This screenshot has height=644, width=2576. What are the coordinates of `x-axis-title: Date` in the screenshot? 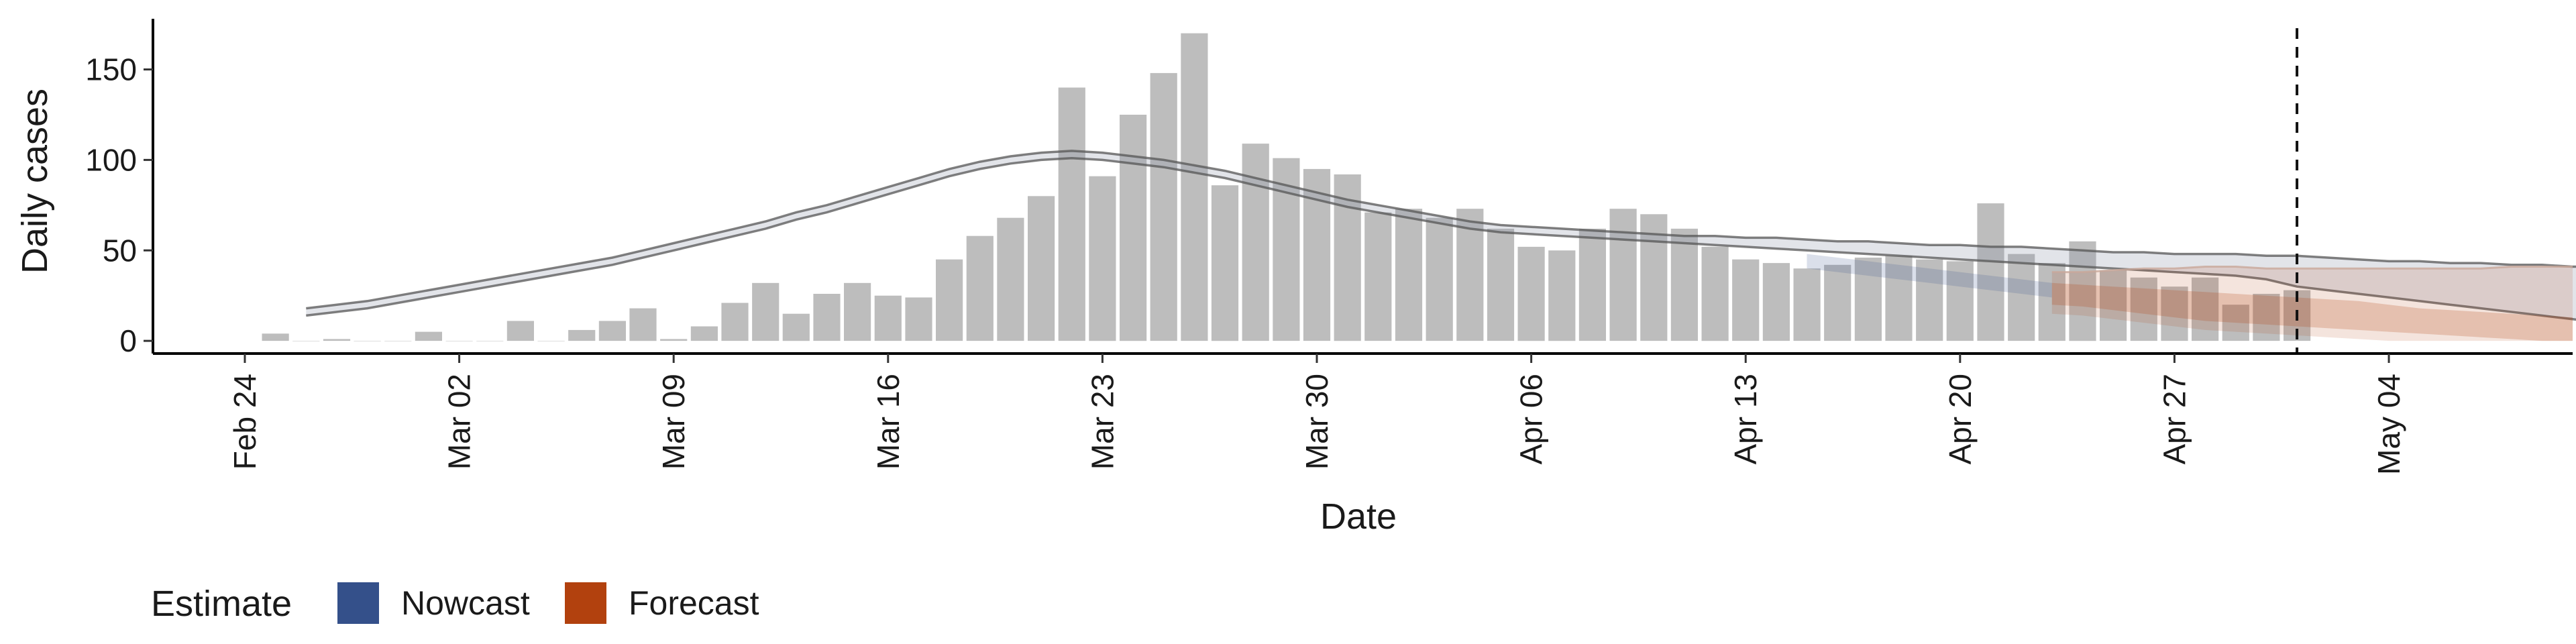 It's located at (1358, 516).